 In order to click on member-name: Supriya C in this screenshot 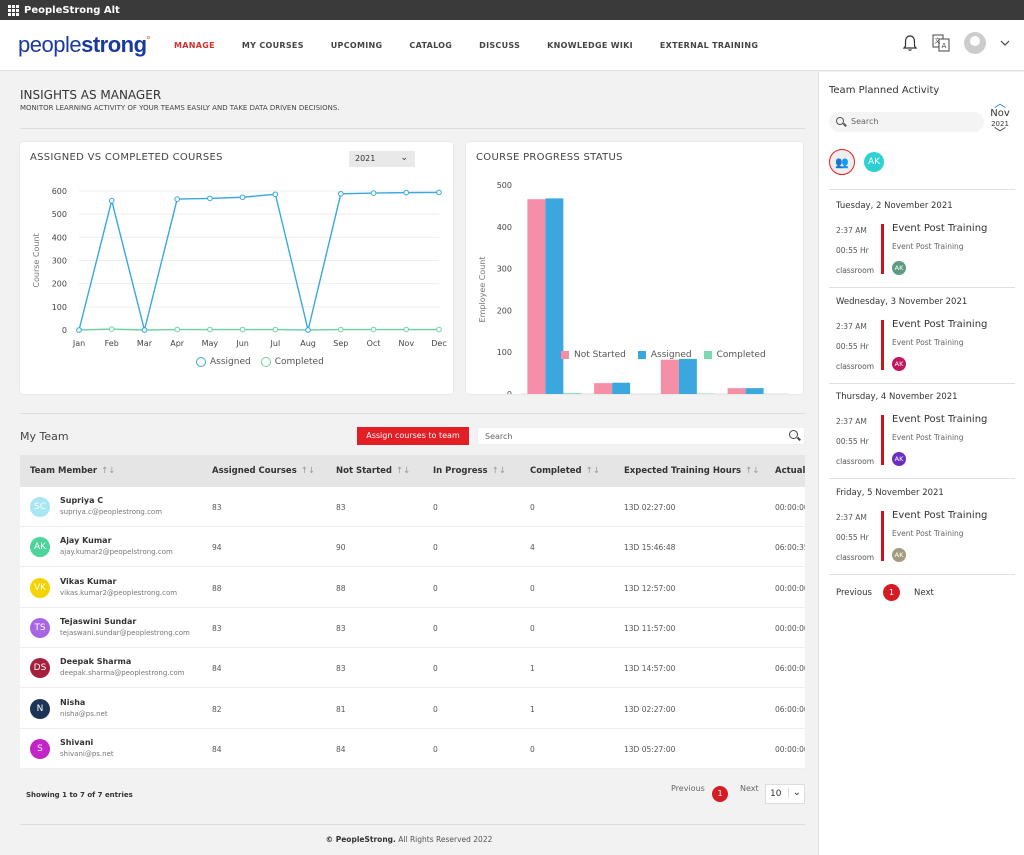, I will do `click(82, 500)`.